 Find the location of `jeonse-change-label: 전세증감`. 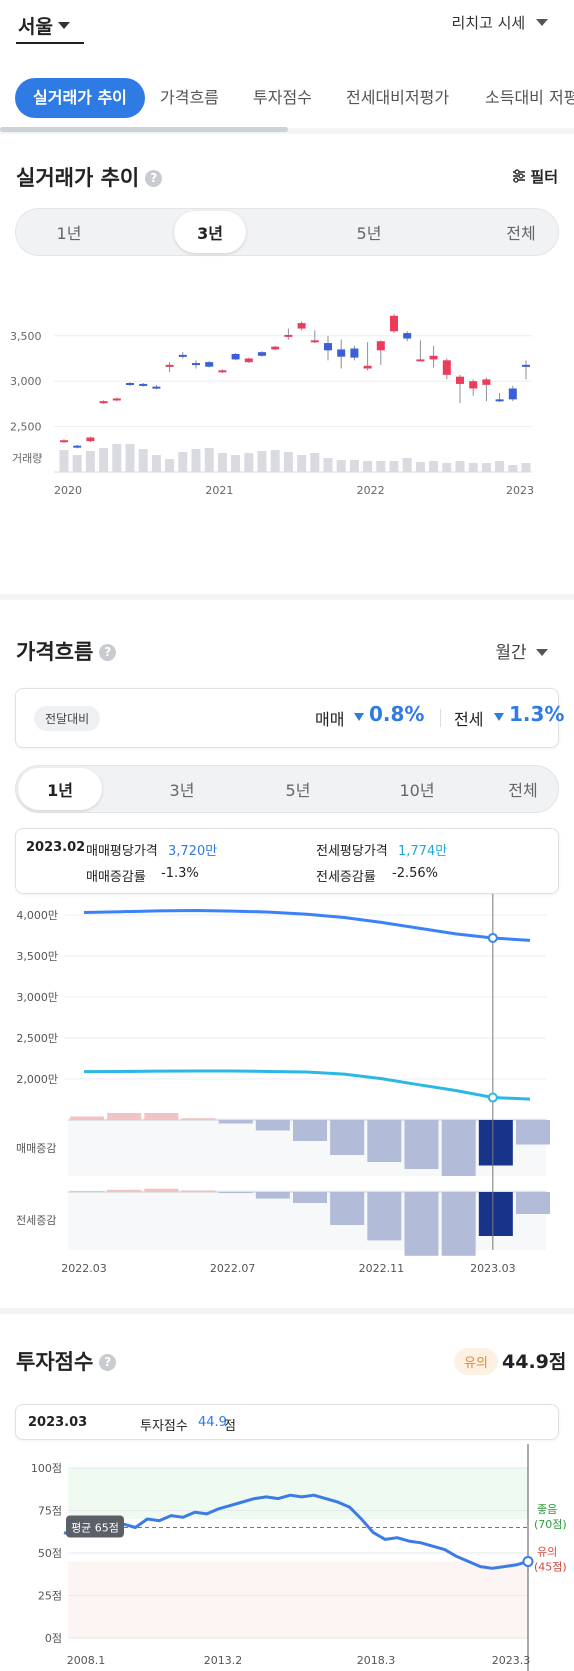

jeonse-change-label: 전세증감 is located at coordinates (36, 1220).